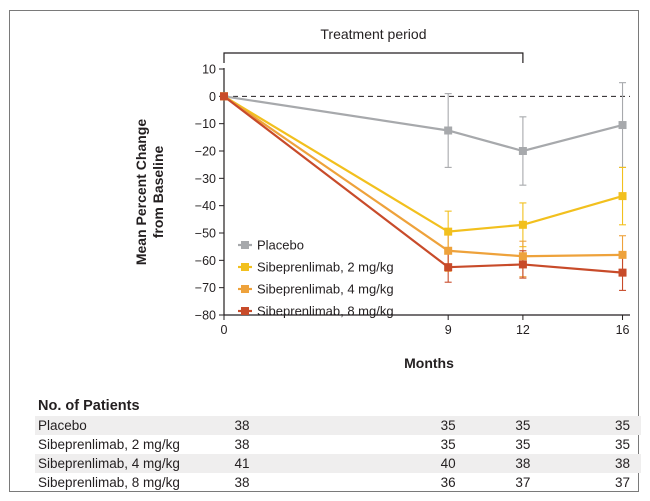 The height and width of the screenshot is (501, 650). What do you see at coordinates (109, 482) in the screenshot?
I see `patients-row-label: Sibeprenlimab, 8 mg/kg` at bounding box center [109, 482].